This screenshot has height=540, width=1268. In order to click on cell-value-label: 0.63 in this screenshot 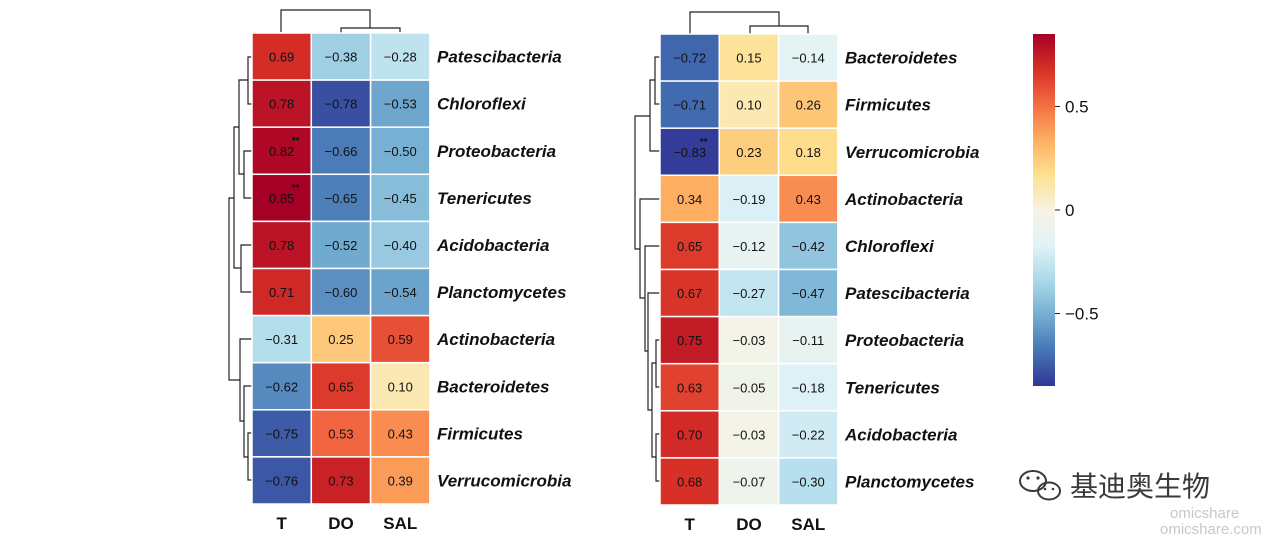, I will do `click(689, 387)`.